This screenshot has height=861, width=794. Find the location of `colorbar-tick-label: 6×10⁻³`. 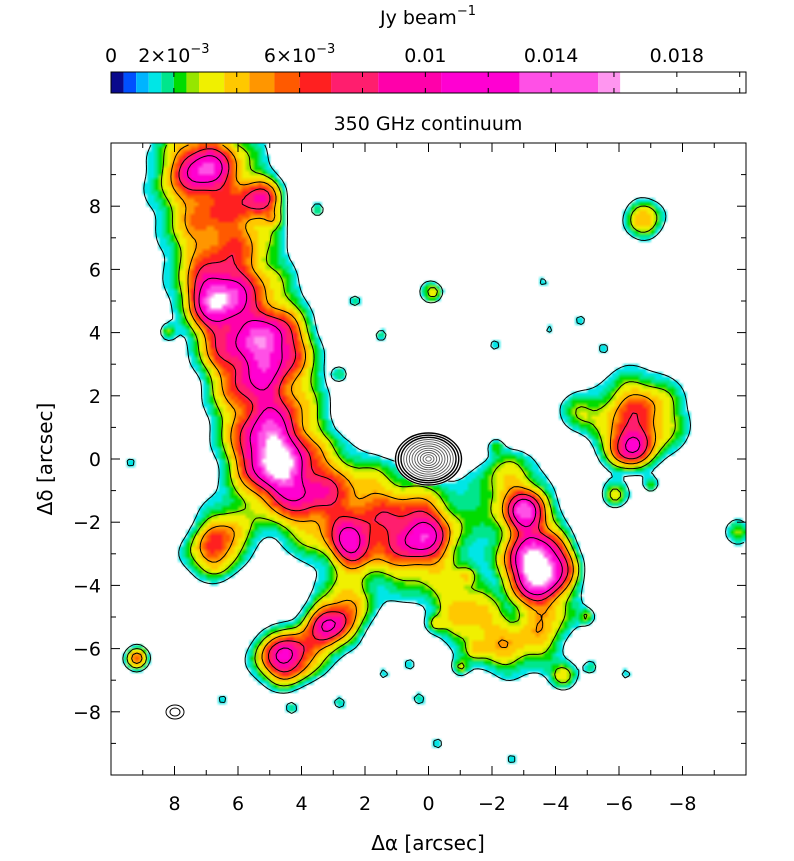

colorbar-tick-label: 6×10⁻³ is located at coordinates (299, 54).